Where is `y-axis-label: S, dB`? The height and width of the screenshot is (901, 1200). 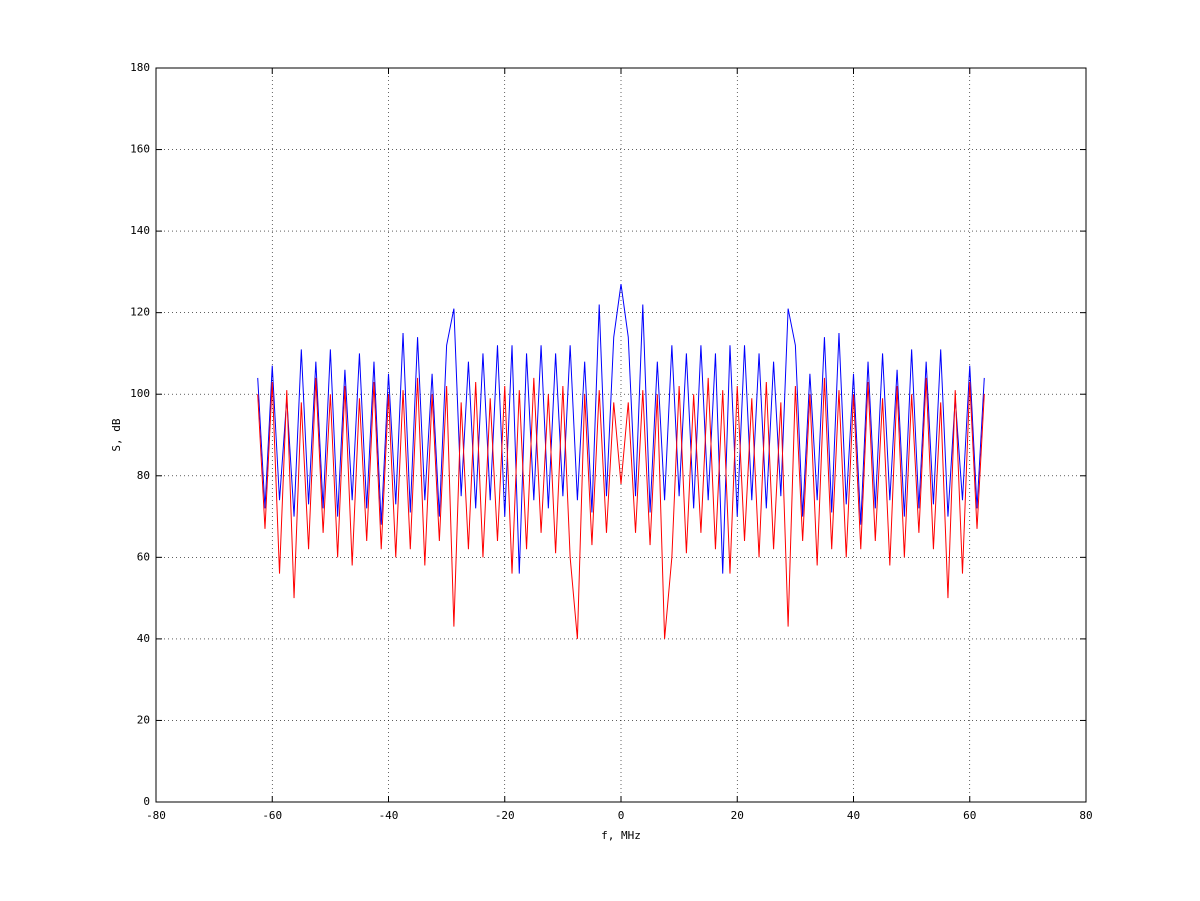 y-axis-label: S, dB is located at coordinates (116, 434).